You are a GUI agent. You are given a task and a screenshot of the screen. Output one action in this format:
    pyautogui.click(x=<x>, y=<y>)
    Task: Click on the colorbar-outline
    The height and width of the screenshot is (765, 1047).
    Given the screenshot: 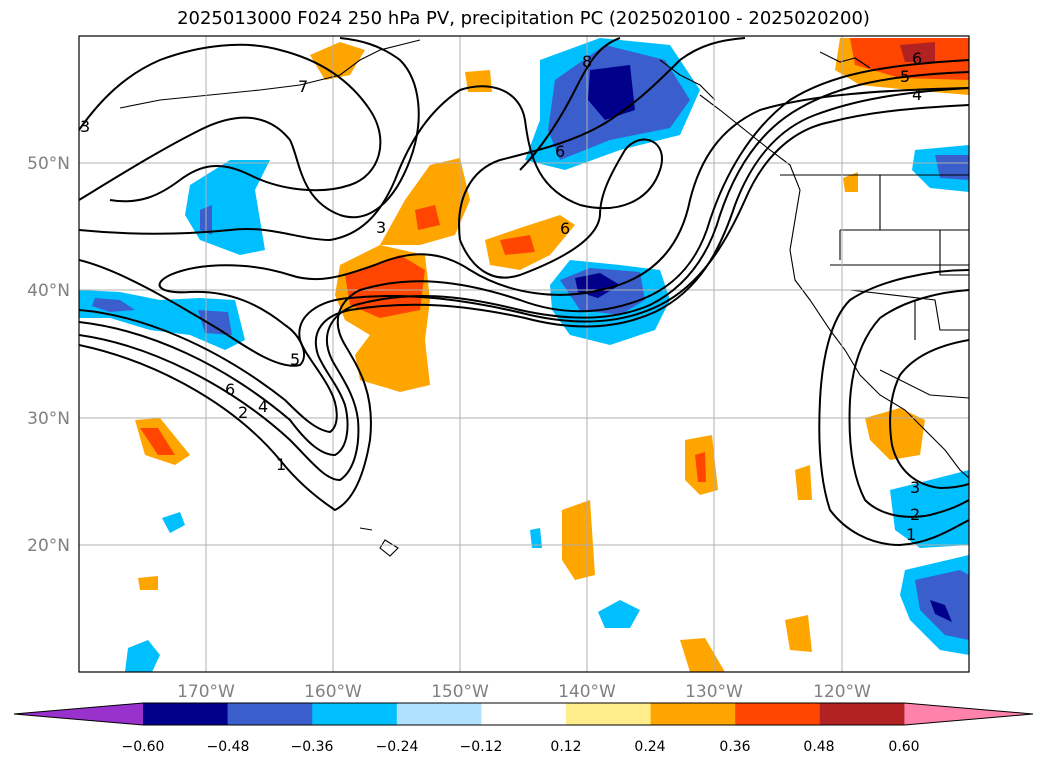 What is the action you would take?
    pyautogui.click(x=523, y=714)
    